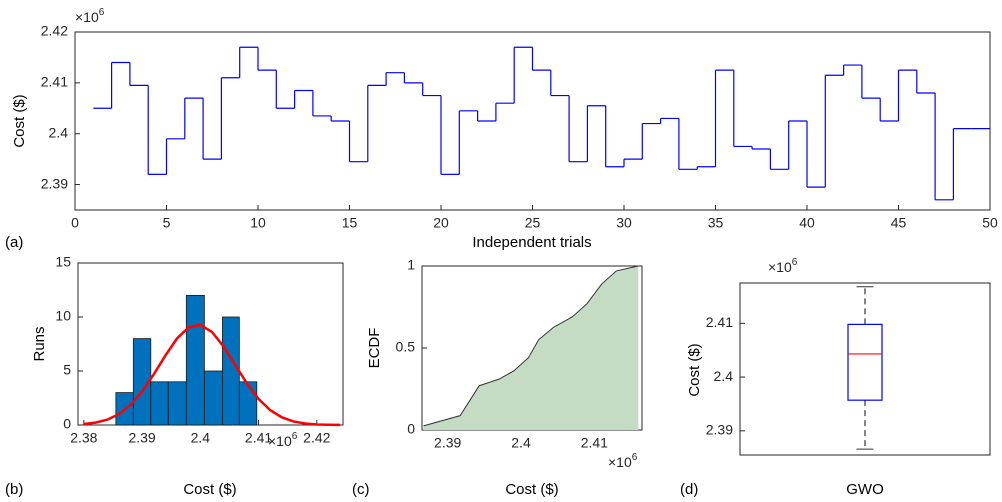  What do you see at coordinates (361, 489) in the screenshot?
I see `panel-label: (c)` at bounding box center [361, 489].